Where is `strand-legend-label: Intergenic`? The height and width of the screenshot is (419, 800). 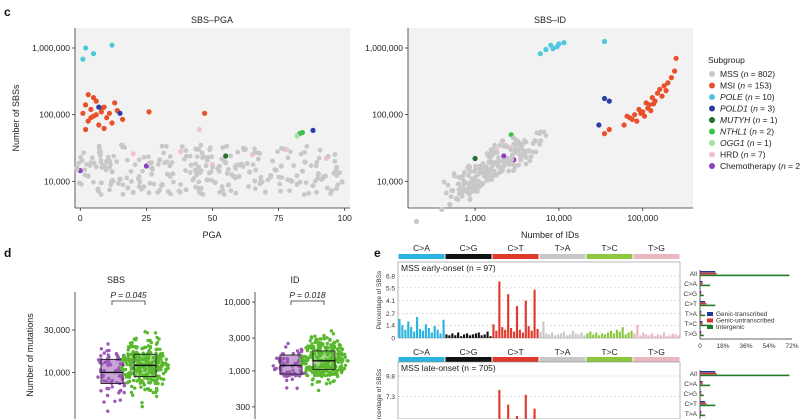 strand-legend-label: Intergenic is located at coordinates (730, 327).